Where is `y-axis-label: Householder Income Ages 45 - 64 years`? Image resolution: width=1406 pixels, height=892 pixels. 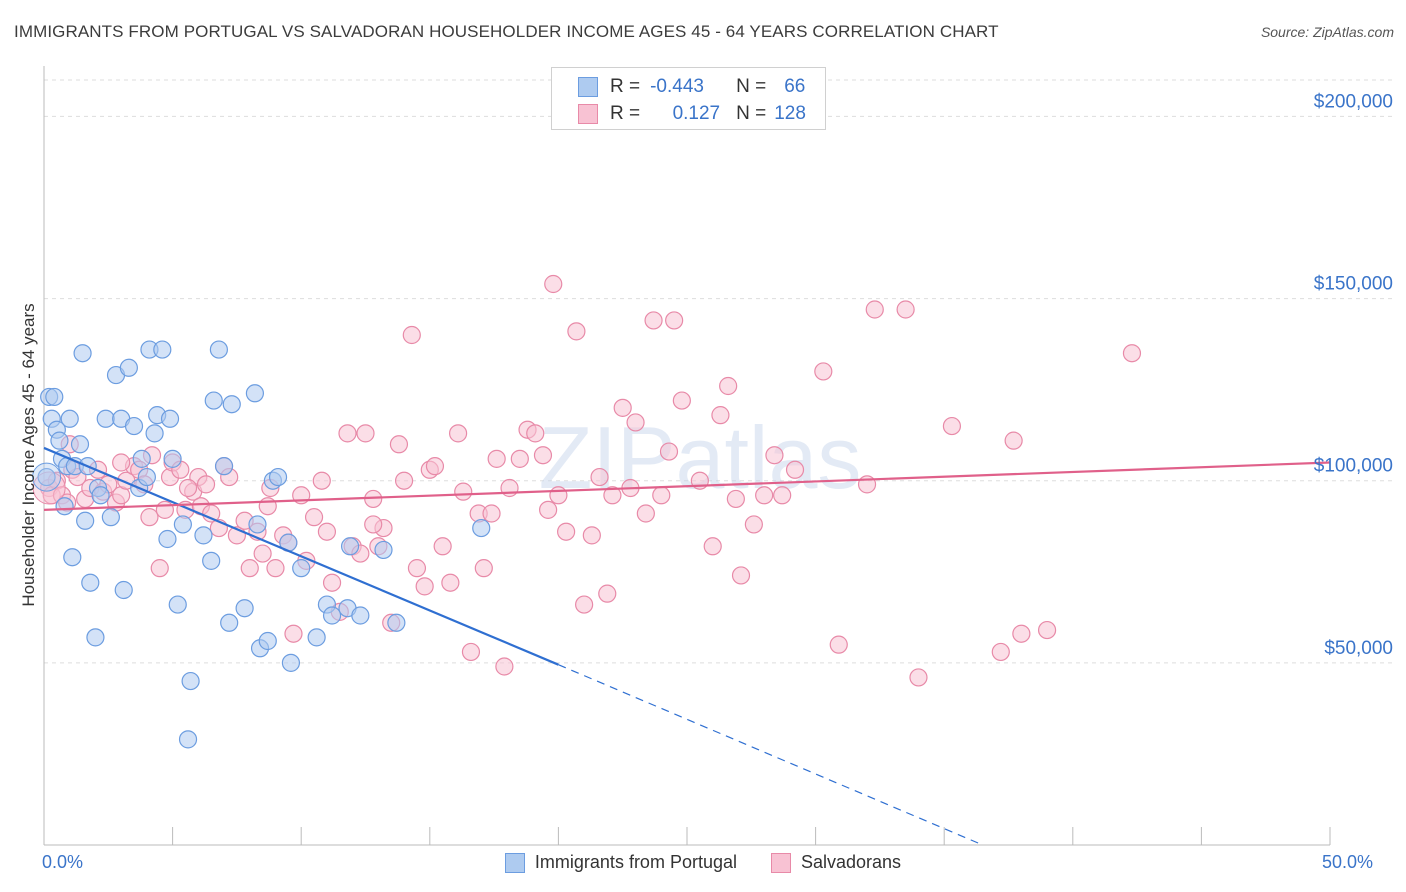 y-axis-label: Householder Income Ages 45 - 64 years is located at coordinates (28, 454).